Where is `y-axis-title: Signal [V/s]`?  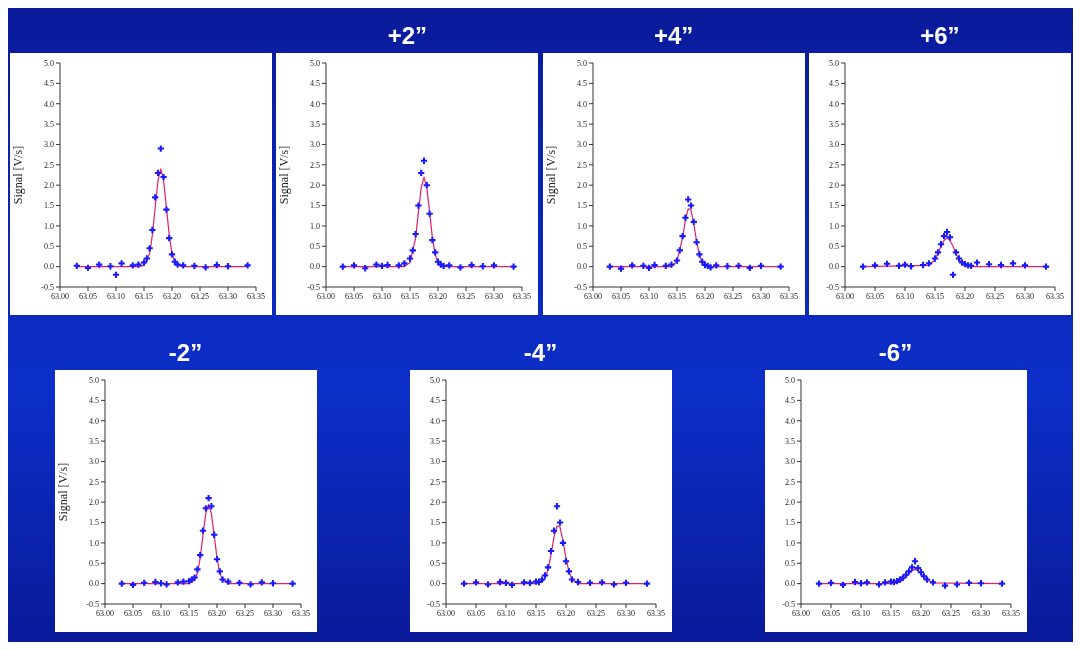
y-axis-title: Signal [V/s] is located at coordinates (62, 491).